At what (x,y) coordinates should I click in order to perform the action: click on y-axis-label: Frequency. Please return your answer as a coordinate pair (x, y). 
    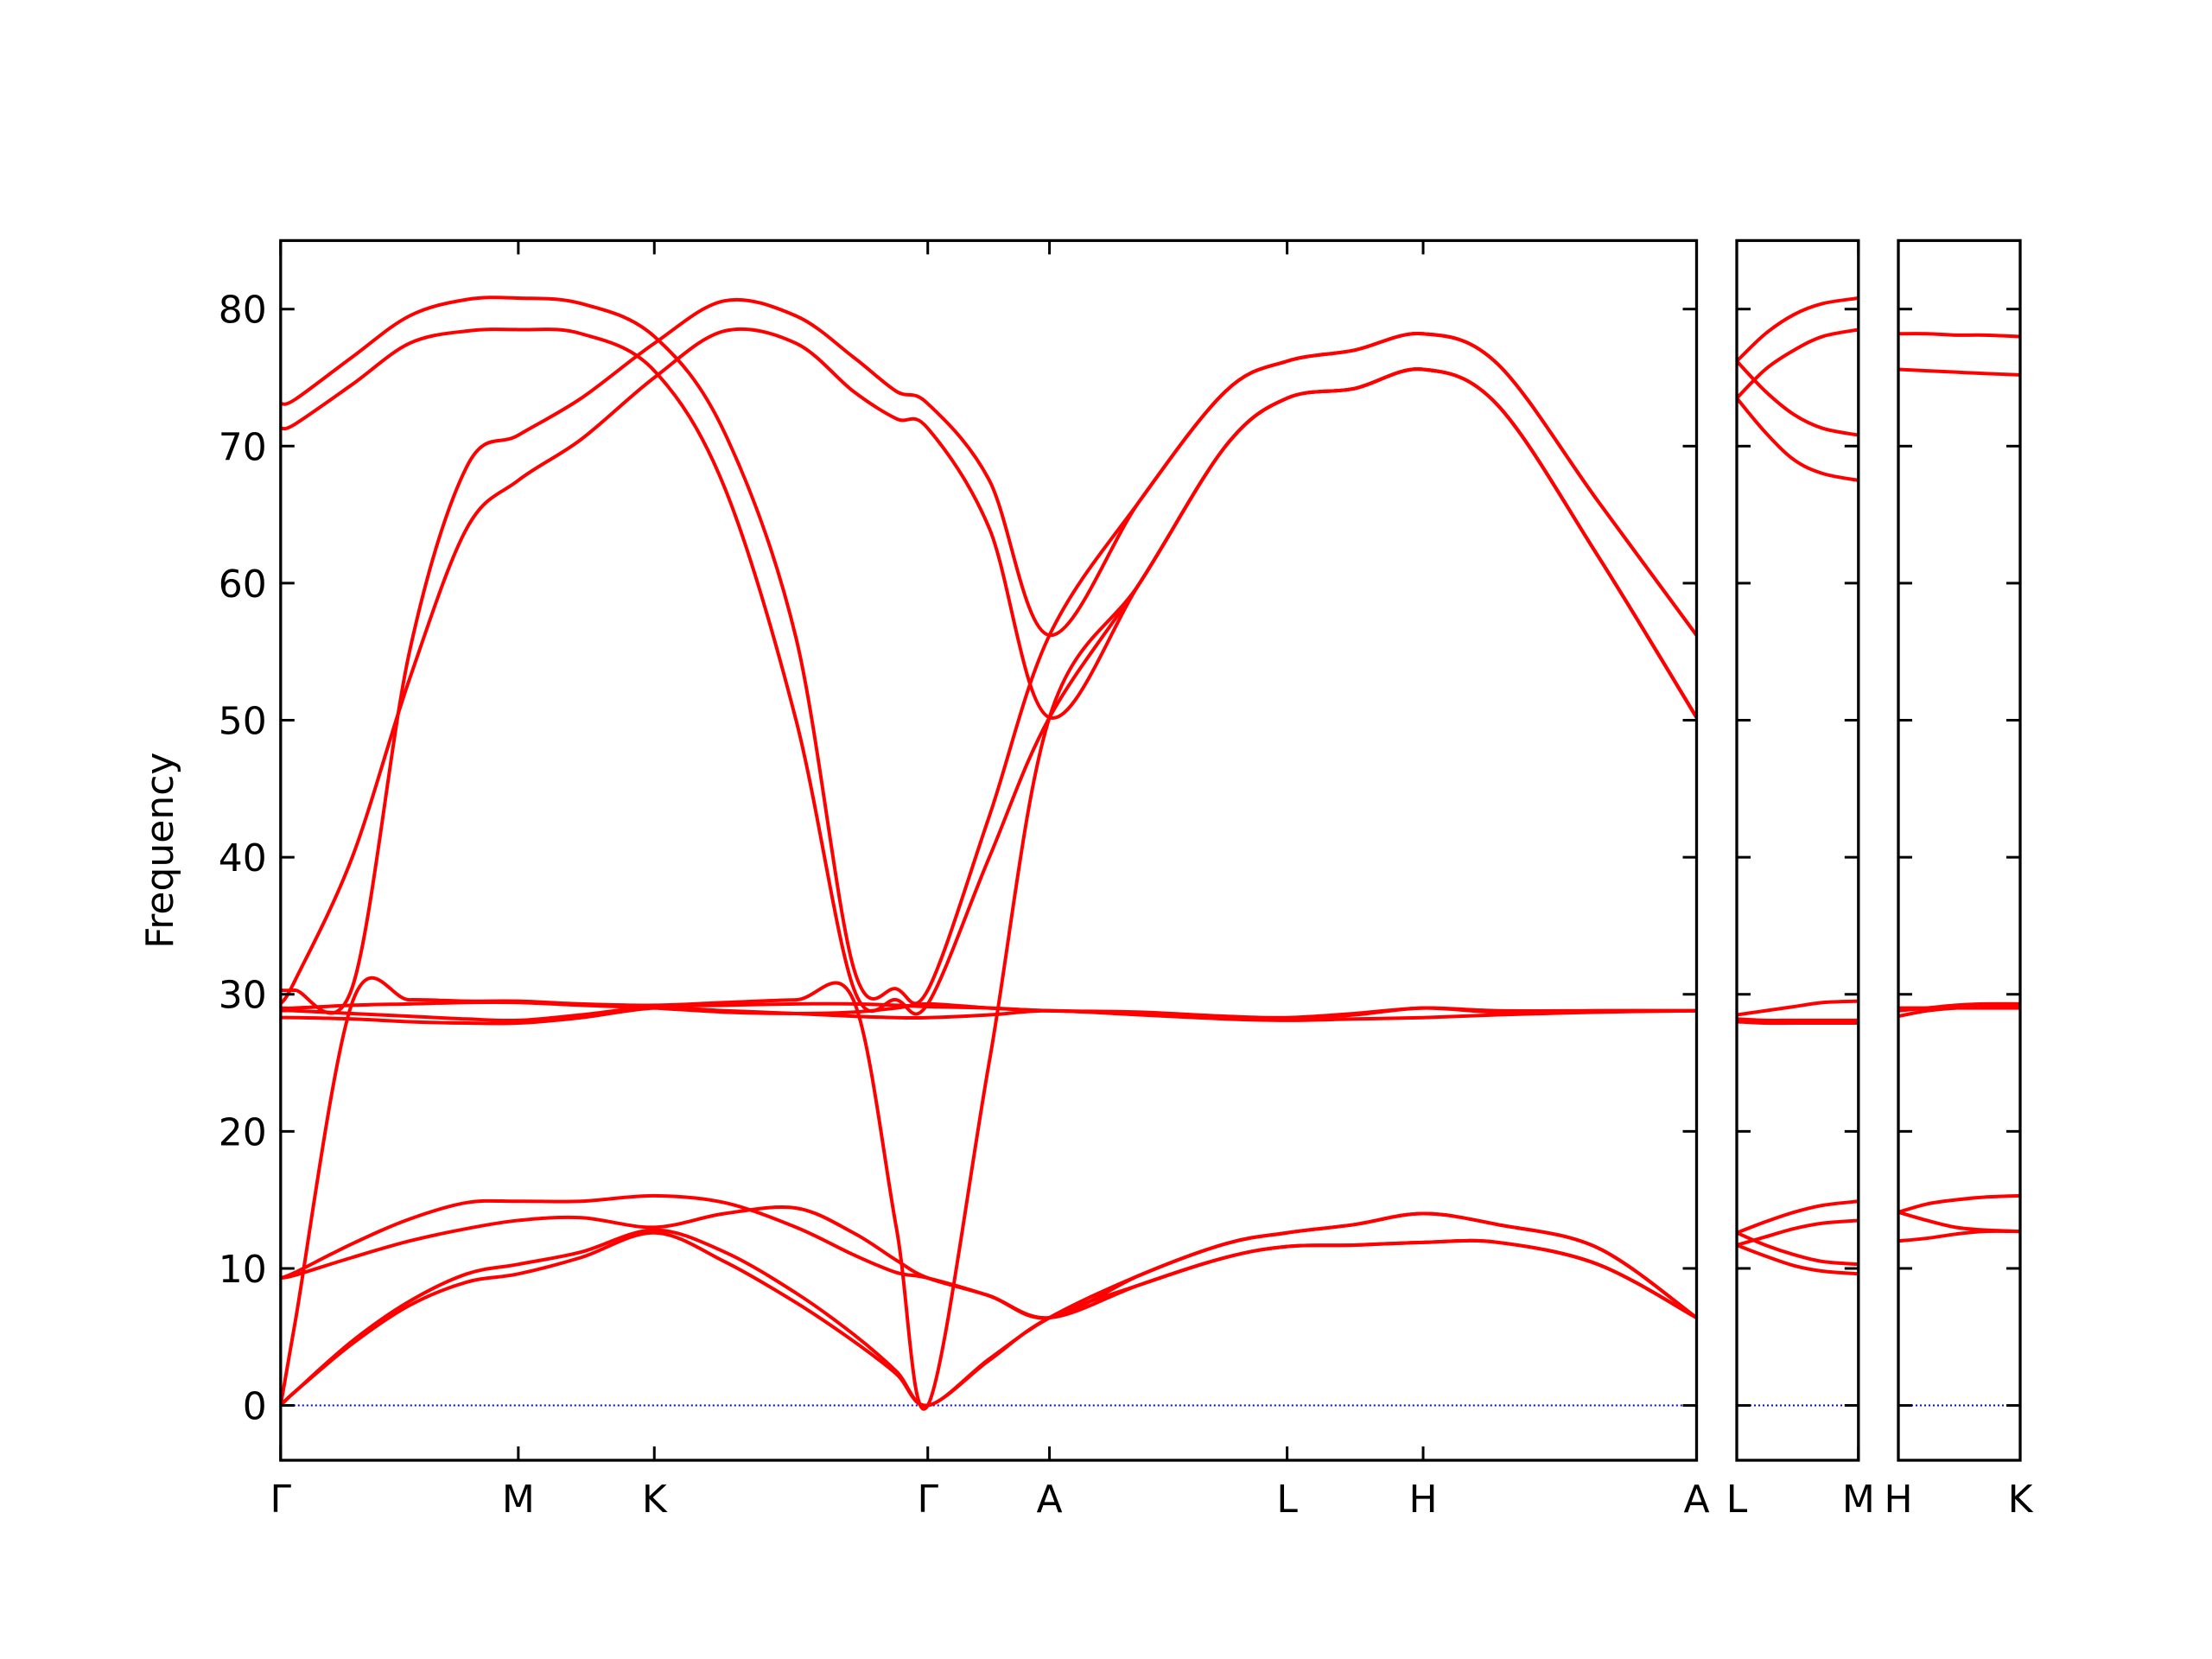
    Looking at the image, I should click on (160, 851).